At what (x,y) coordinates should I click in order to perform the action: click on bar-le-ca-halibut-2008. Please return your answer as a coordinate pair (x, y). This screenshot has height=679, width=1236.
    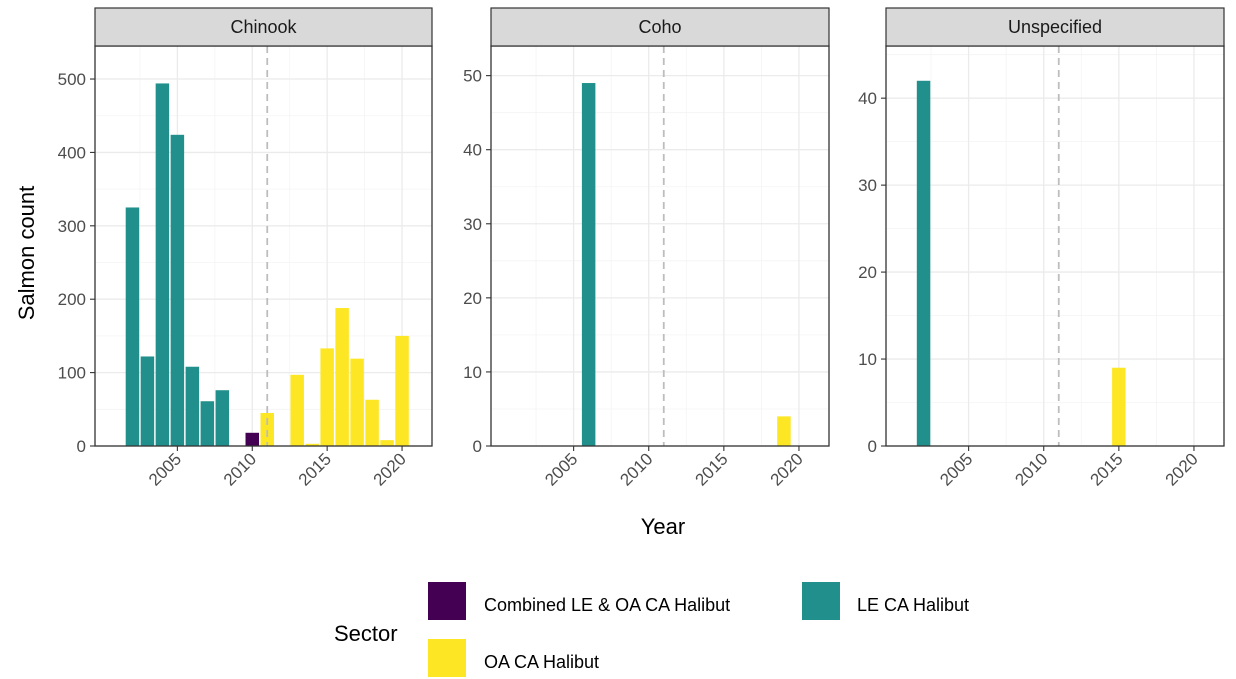
    Looking at the image, I should click on (222, 418).